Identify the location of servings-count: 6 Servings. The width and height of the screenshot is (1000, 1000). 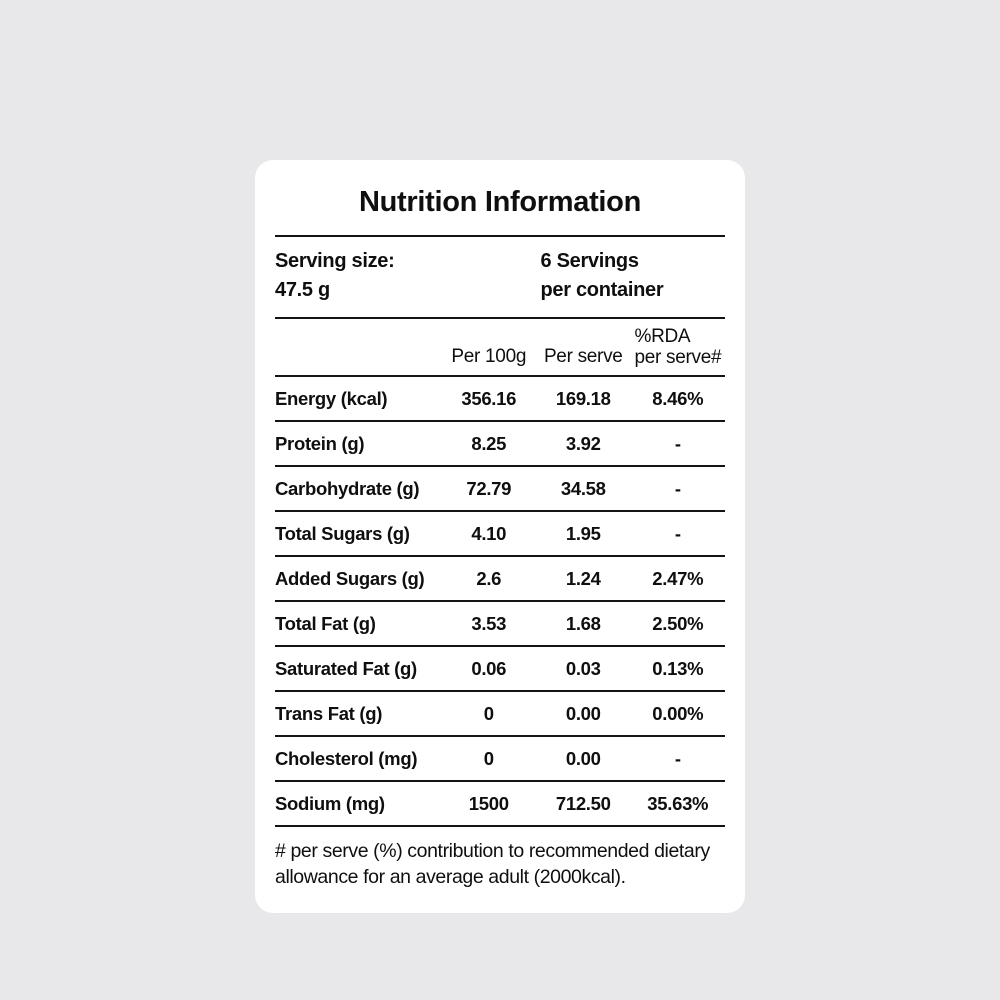
(589, 261).